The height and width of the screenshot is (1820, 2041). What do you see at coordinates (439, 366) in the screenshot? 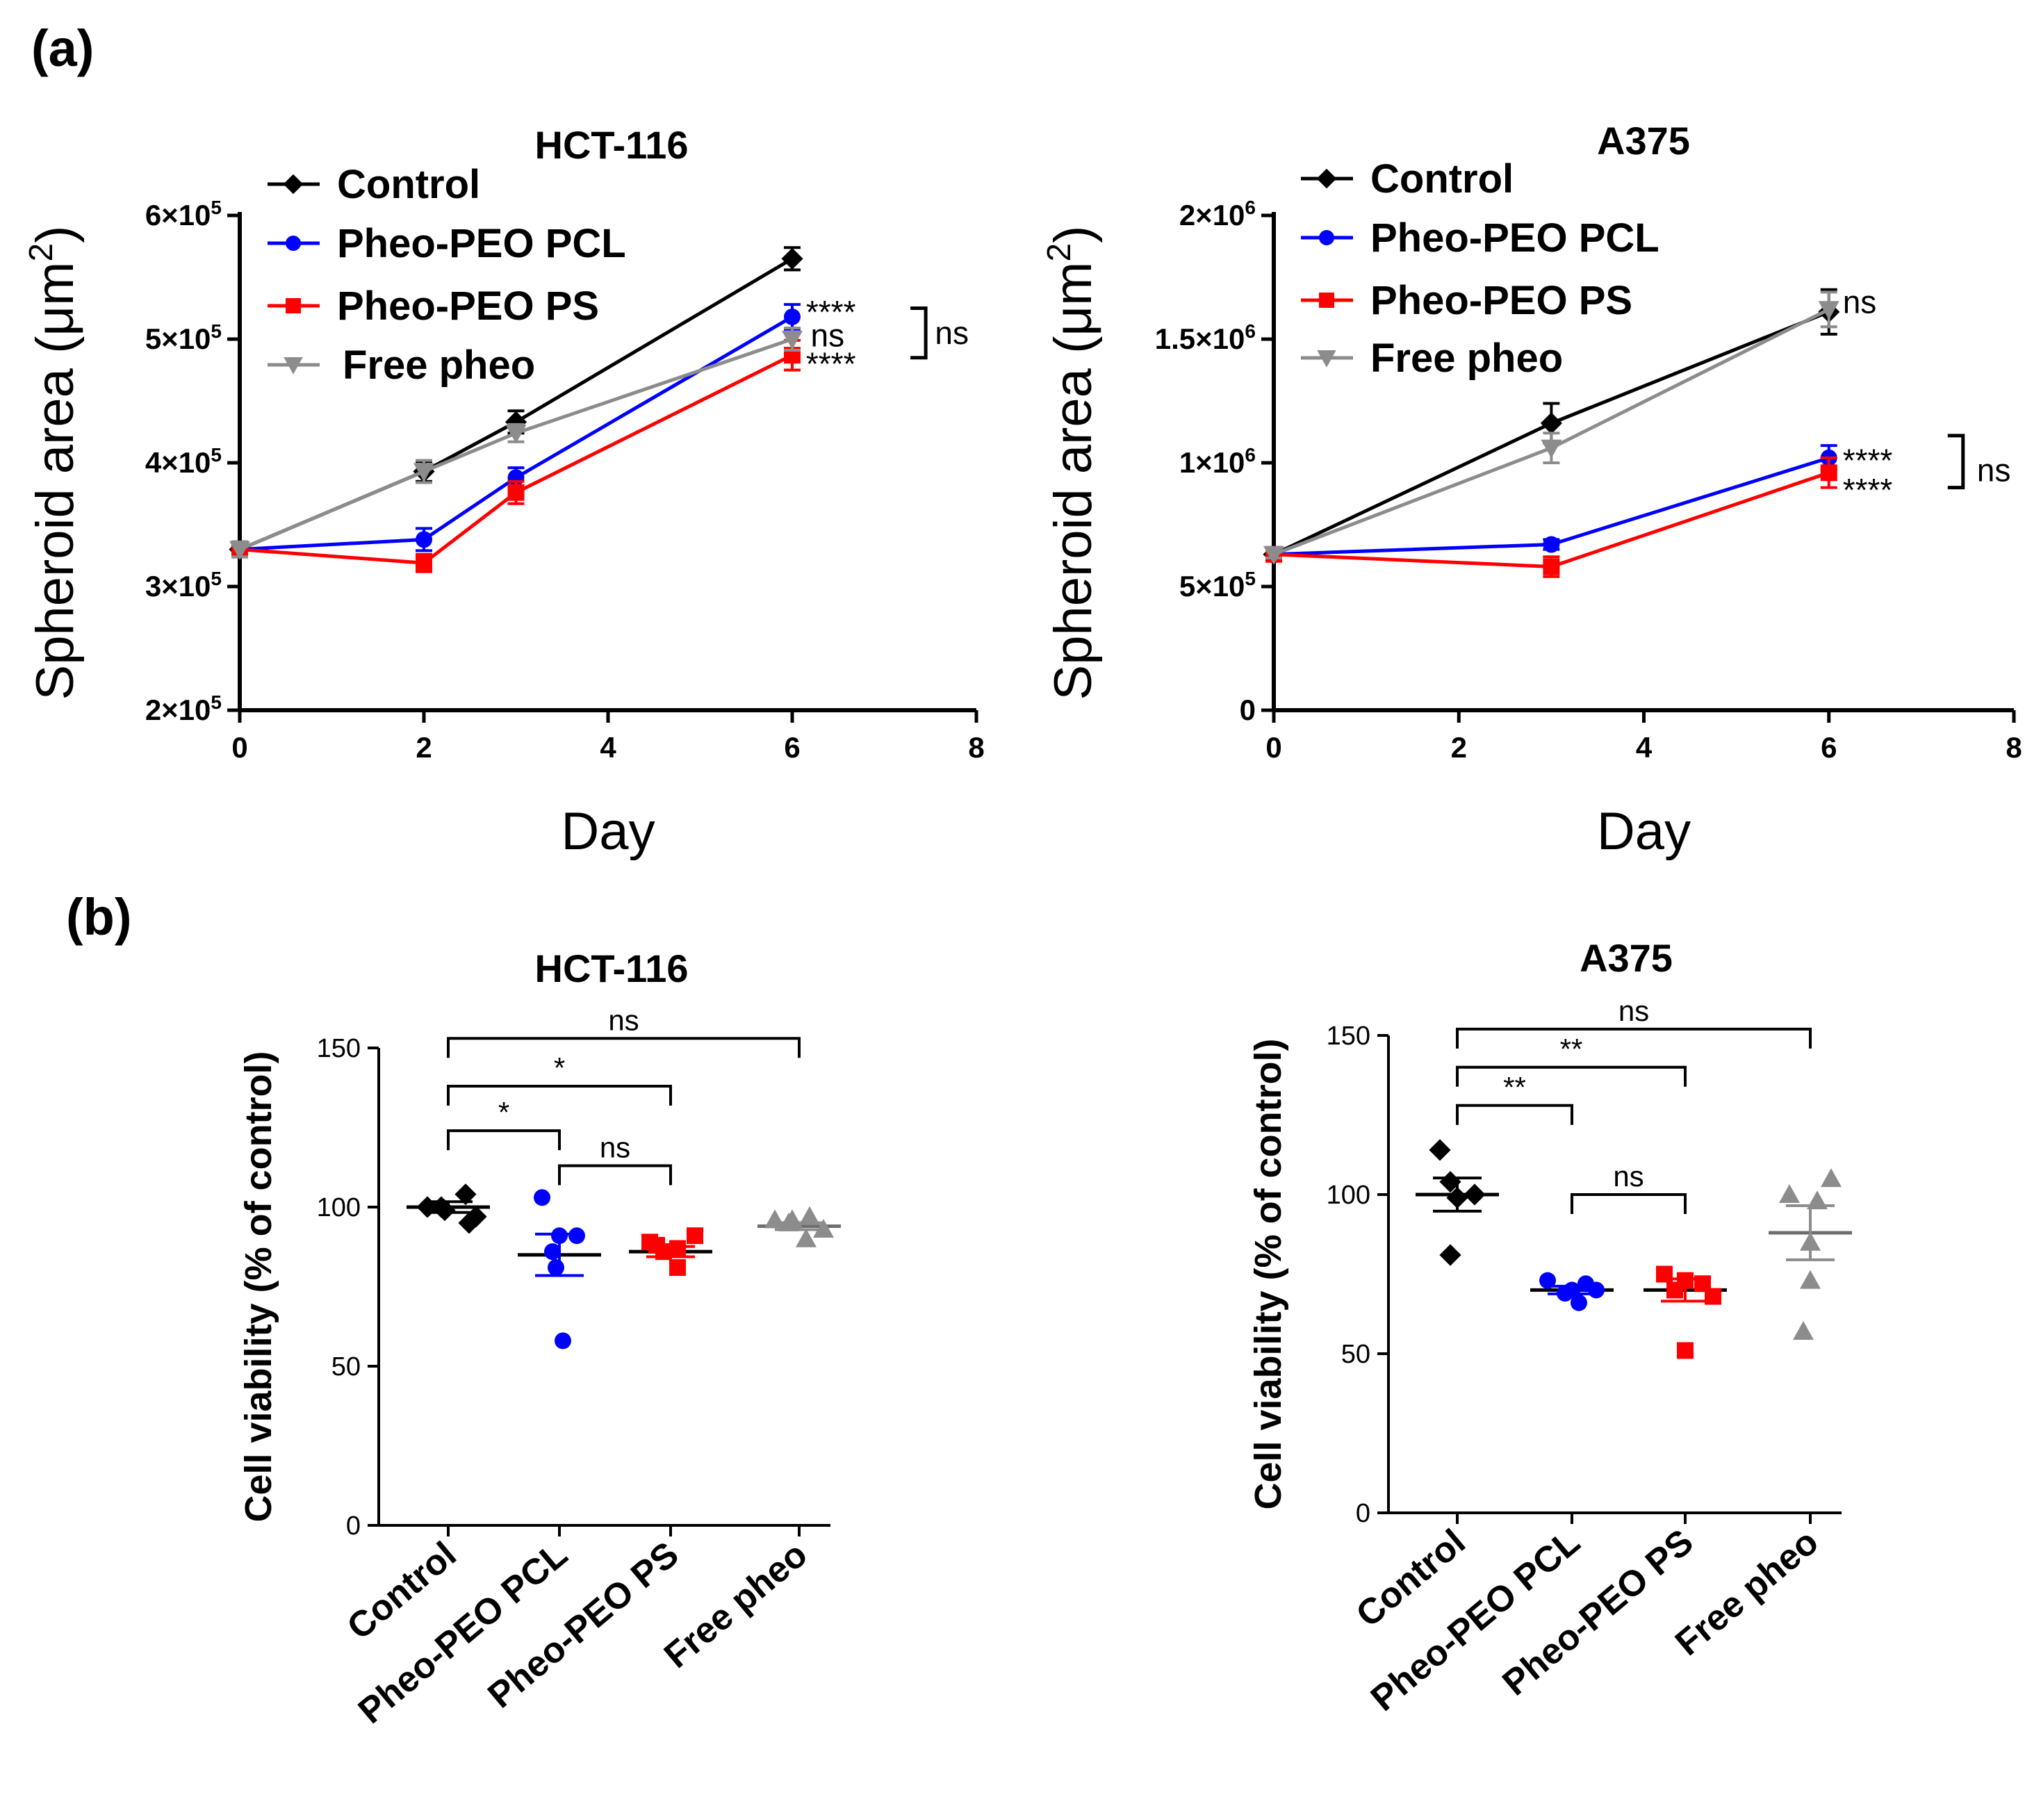
I see `legend-label: Free pheo` at bounding box center [439, 366].